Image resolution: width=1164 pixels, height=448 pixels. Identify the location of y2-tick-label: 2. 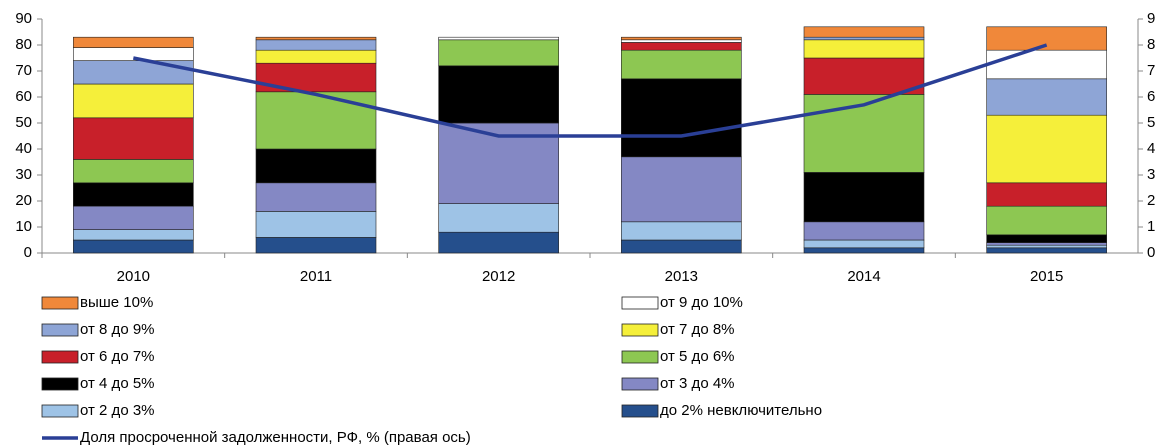
(1151, 200).